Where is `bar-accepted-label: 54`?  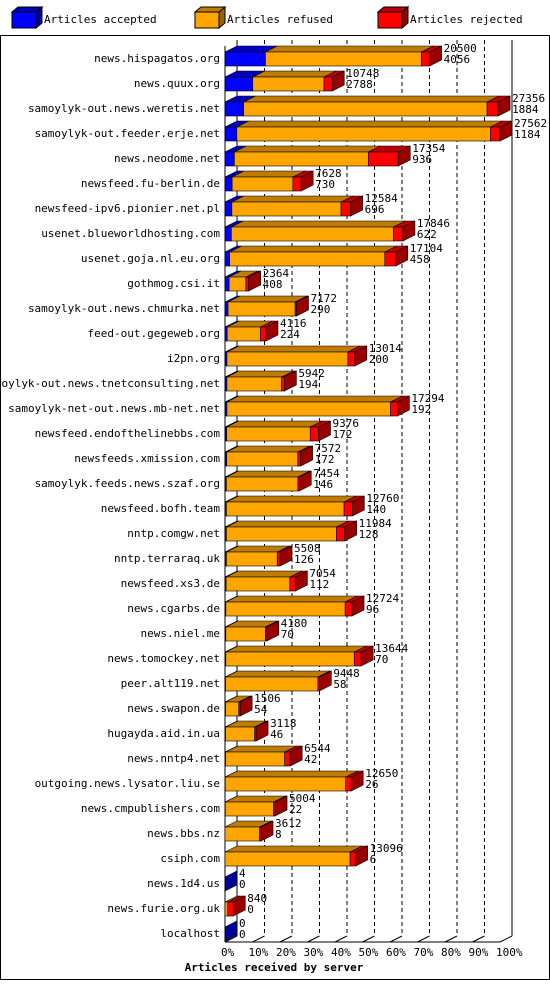 bar-accepted-label: 54 is located at coordinates (261, 709).